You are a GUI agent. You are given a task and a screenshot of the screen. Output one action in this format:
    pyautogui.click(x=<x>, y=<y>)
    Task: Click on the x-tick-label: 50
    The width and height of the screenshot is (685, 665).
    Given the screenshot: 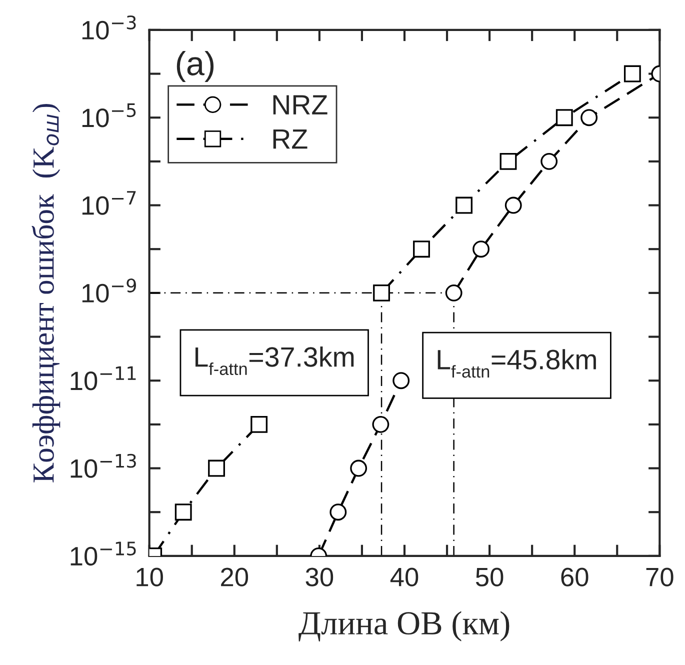 What is the action you would take?
    pyautogui.click(x=490, y=577)
    